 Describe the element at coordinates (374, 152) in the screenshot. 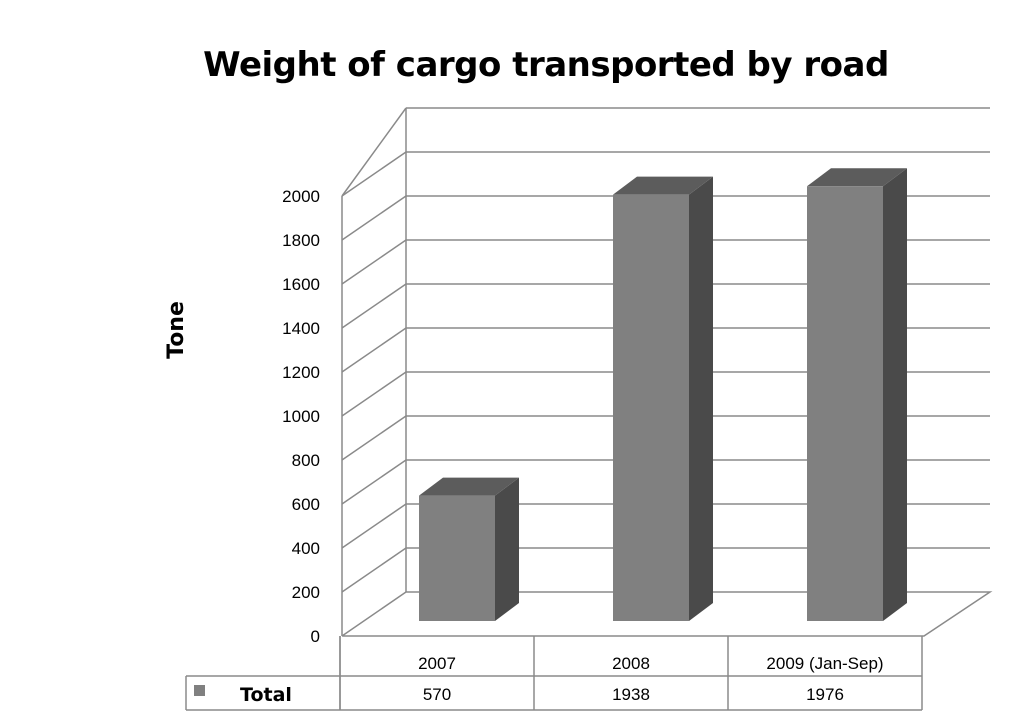

I see `wall-top-diagonal` at that location.